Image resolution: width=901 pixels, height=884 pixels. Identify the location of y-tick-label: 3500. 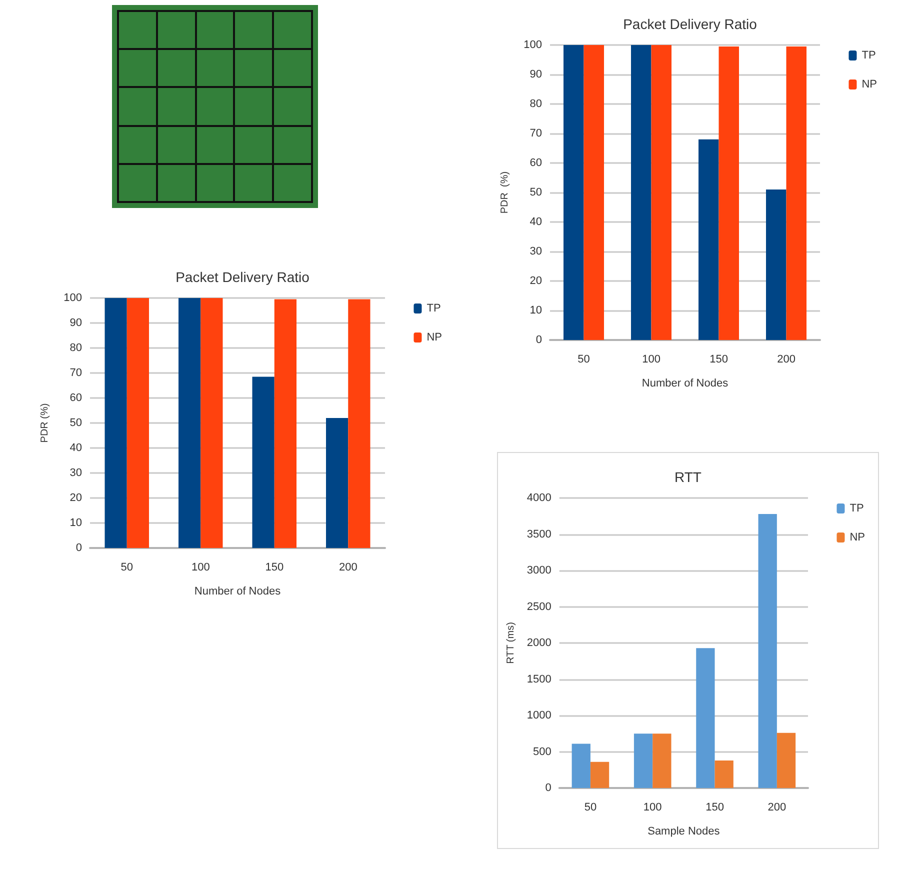
(539, 534).